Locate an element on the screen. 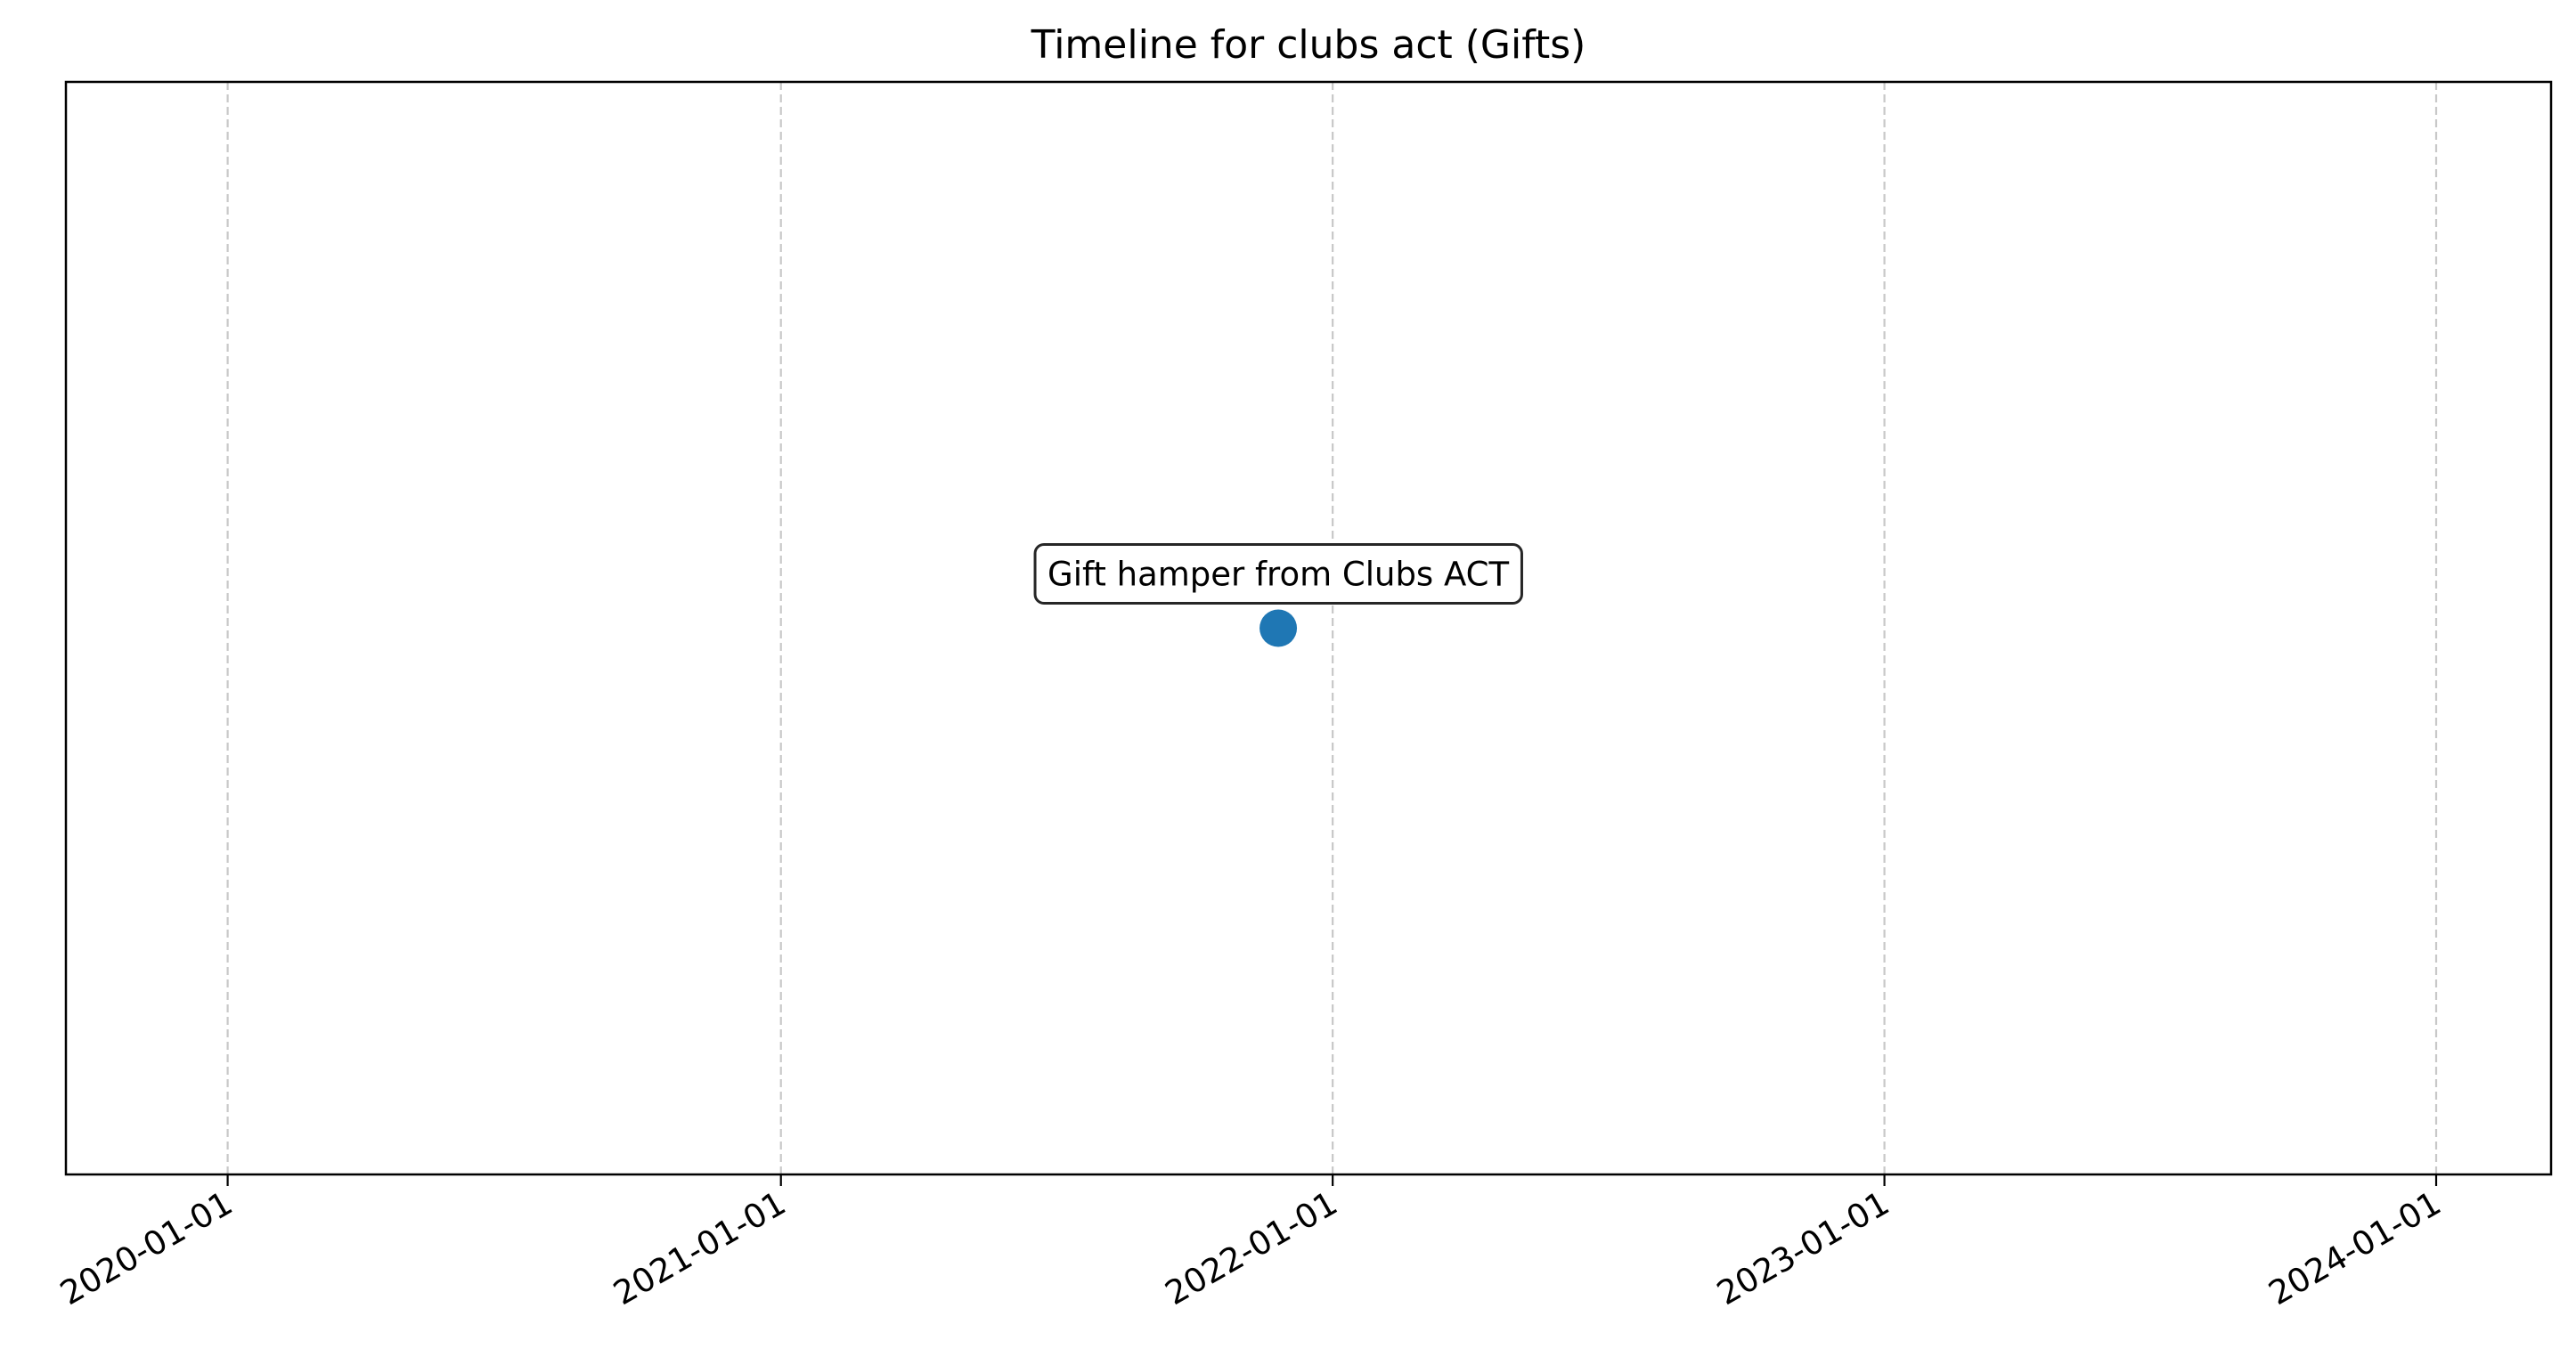 The height and width of the screenshot is (1365, 2576). timeline-point is located at coordinates (1279, 628).